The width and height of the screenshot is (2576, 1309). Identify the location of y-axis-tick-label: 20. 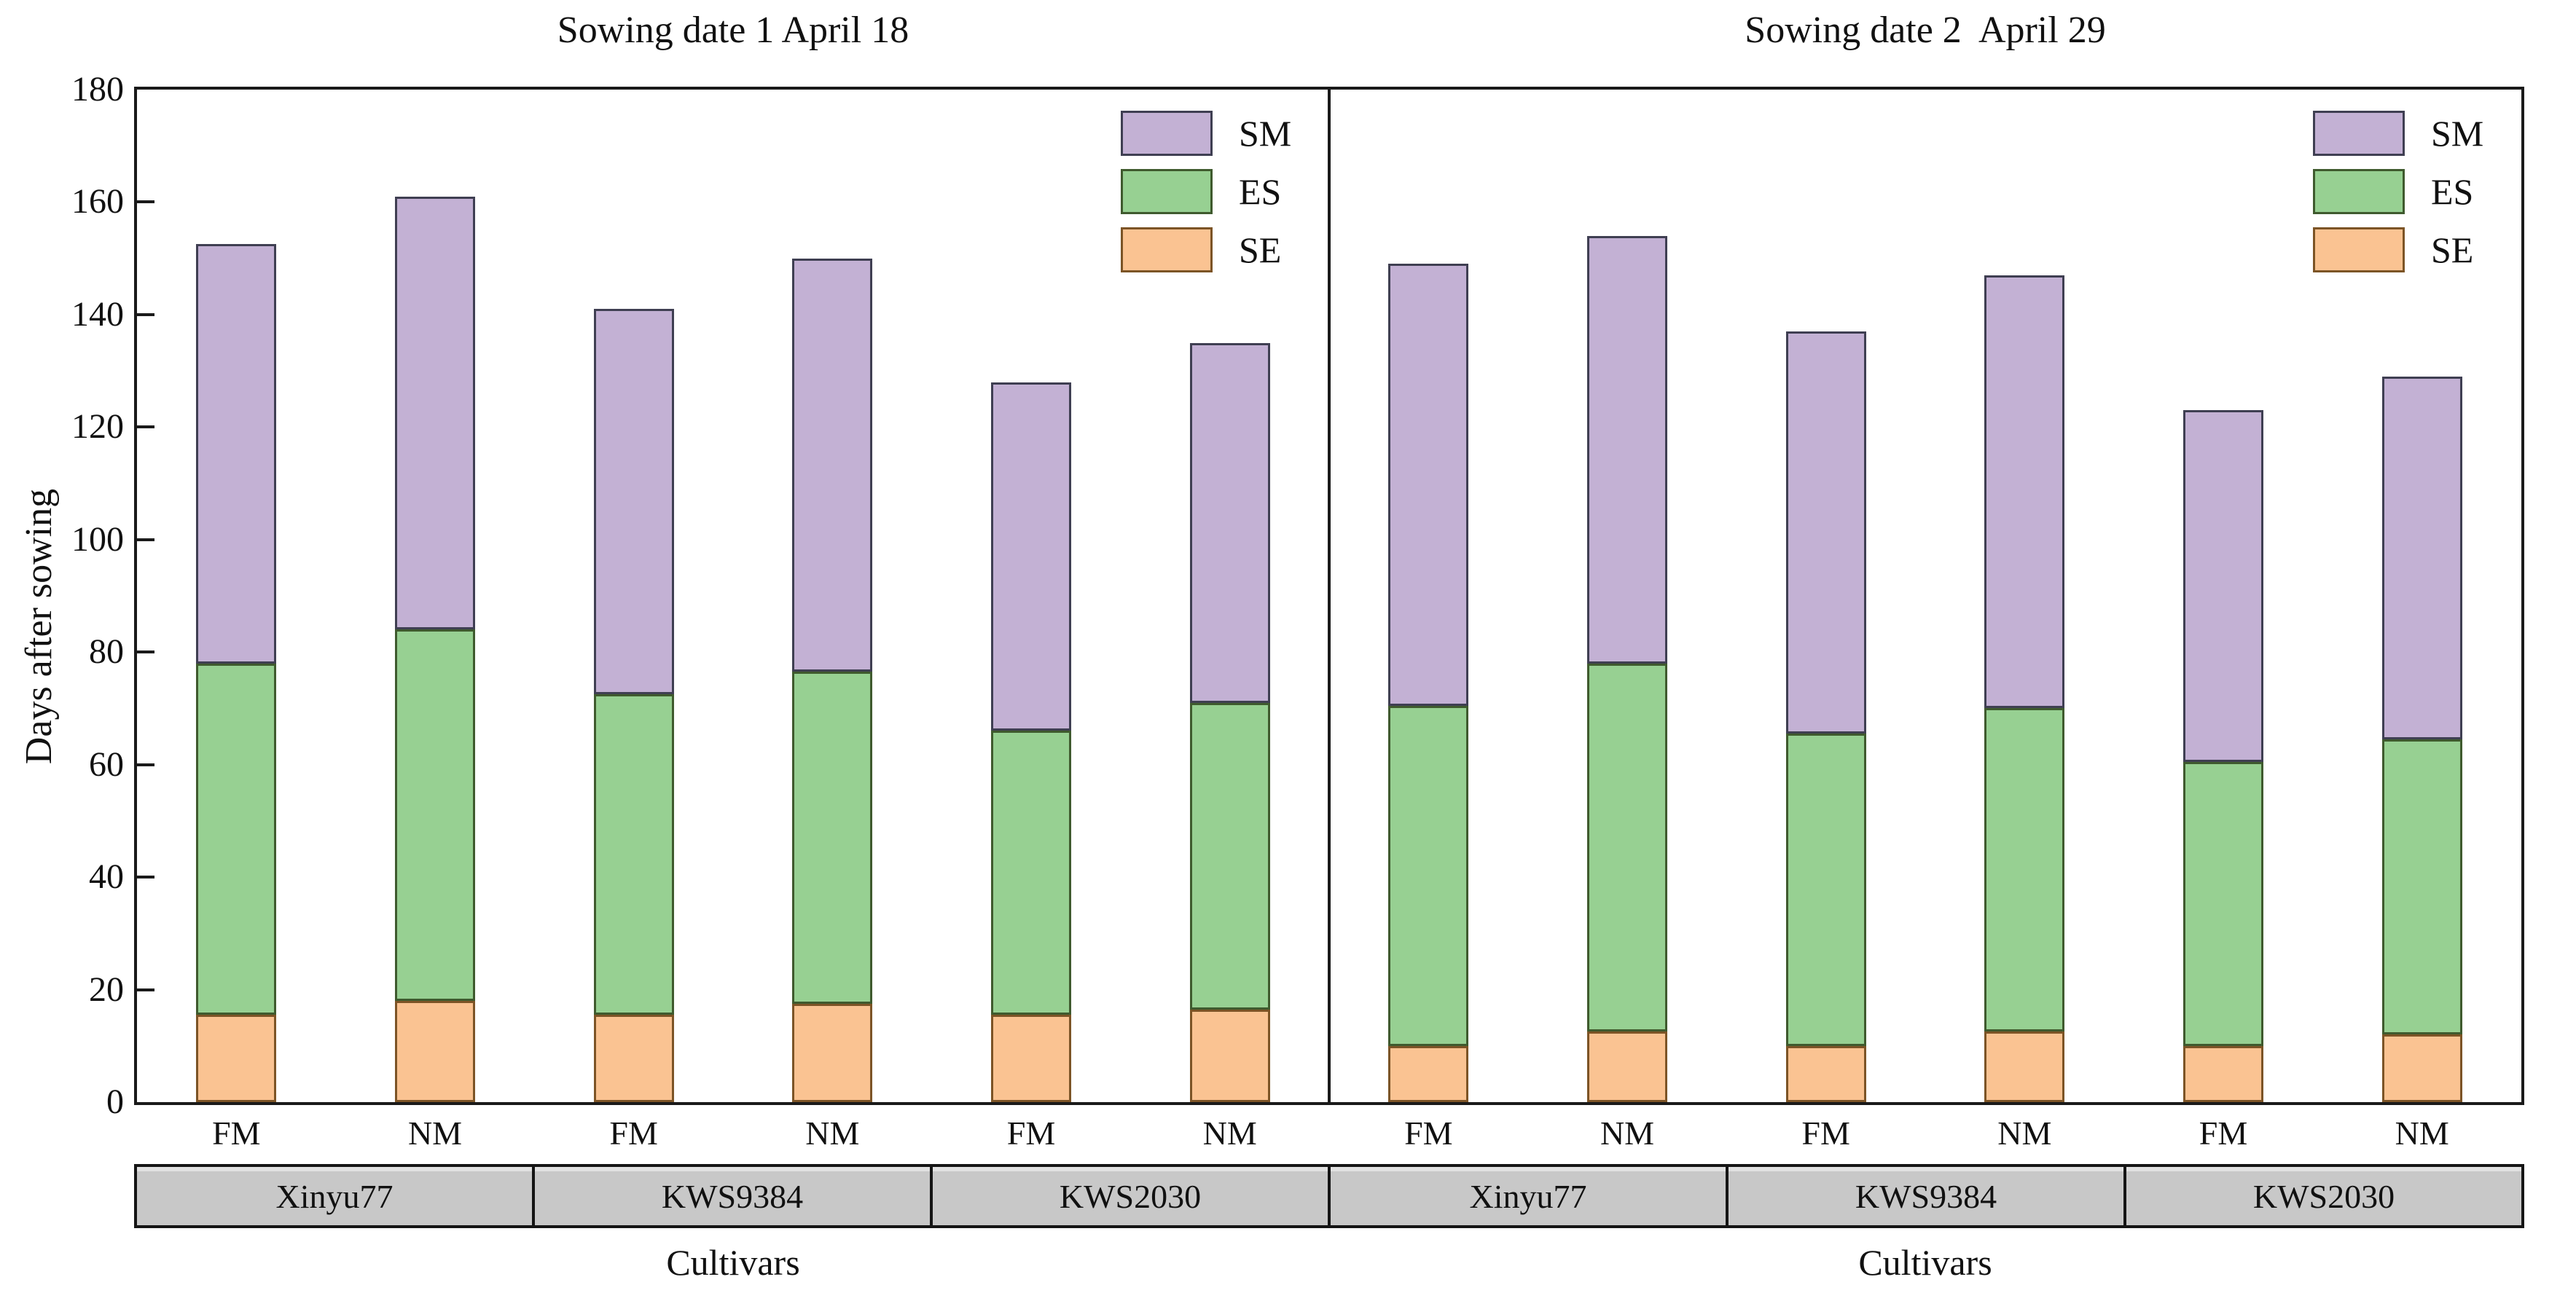
(106, 990).